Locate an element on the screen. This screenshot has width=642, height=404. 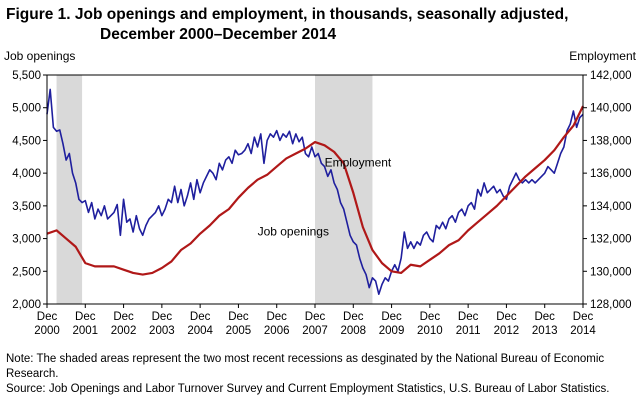
y-right-tick-label: 138,000 is located at coordinates (611, 141).